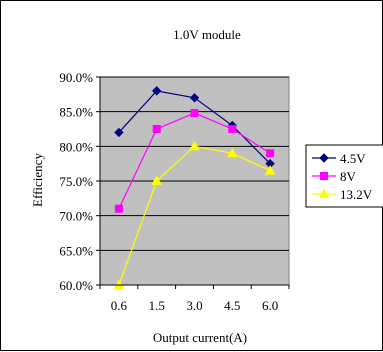  Describe the element at coordinates (119, 305) in the screenshot. I see `x-tick-label: 0.6` at that location.